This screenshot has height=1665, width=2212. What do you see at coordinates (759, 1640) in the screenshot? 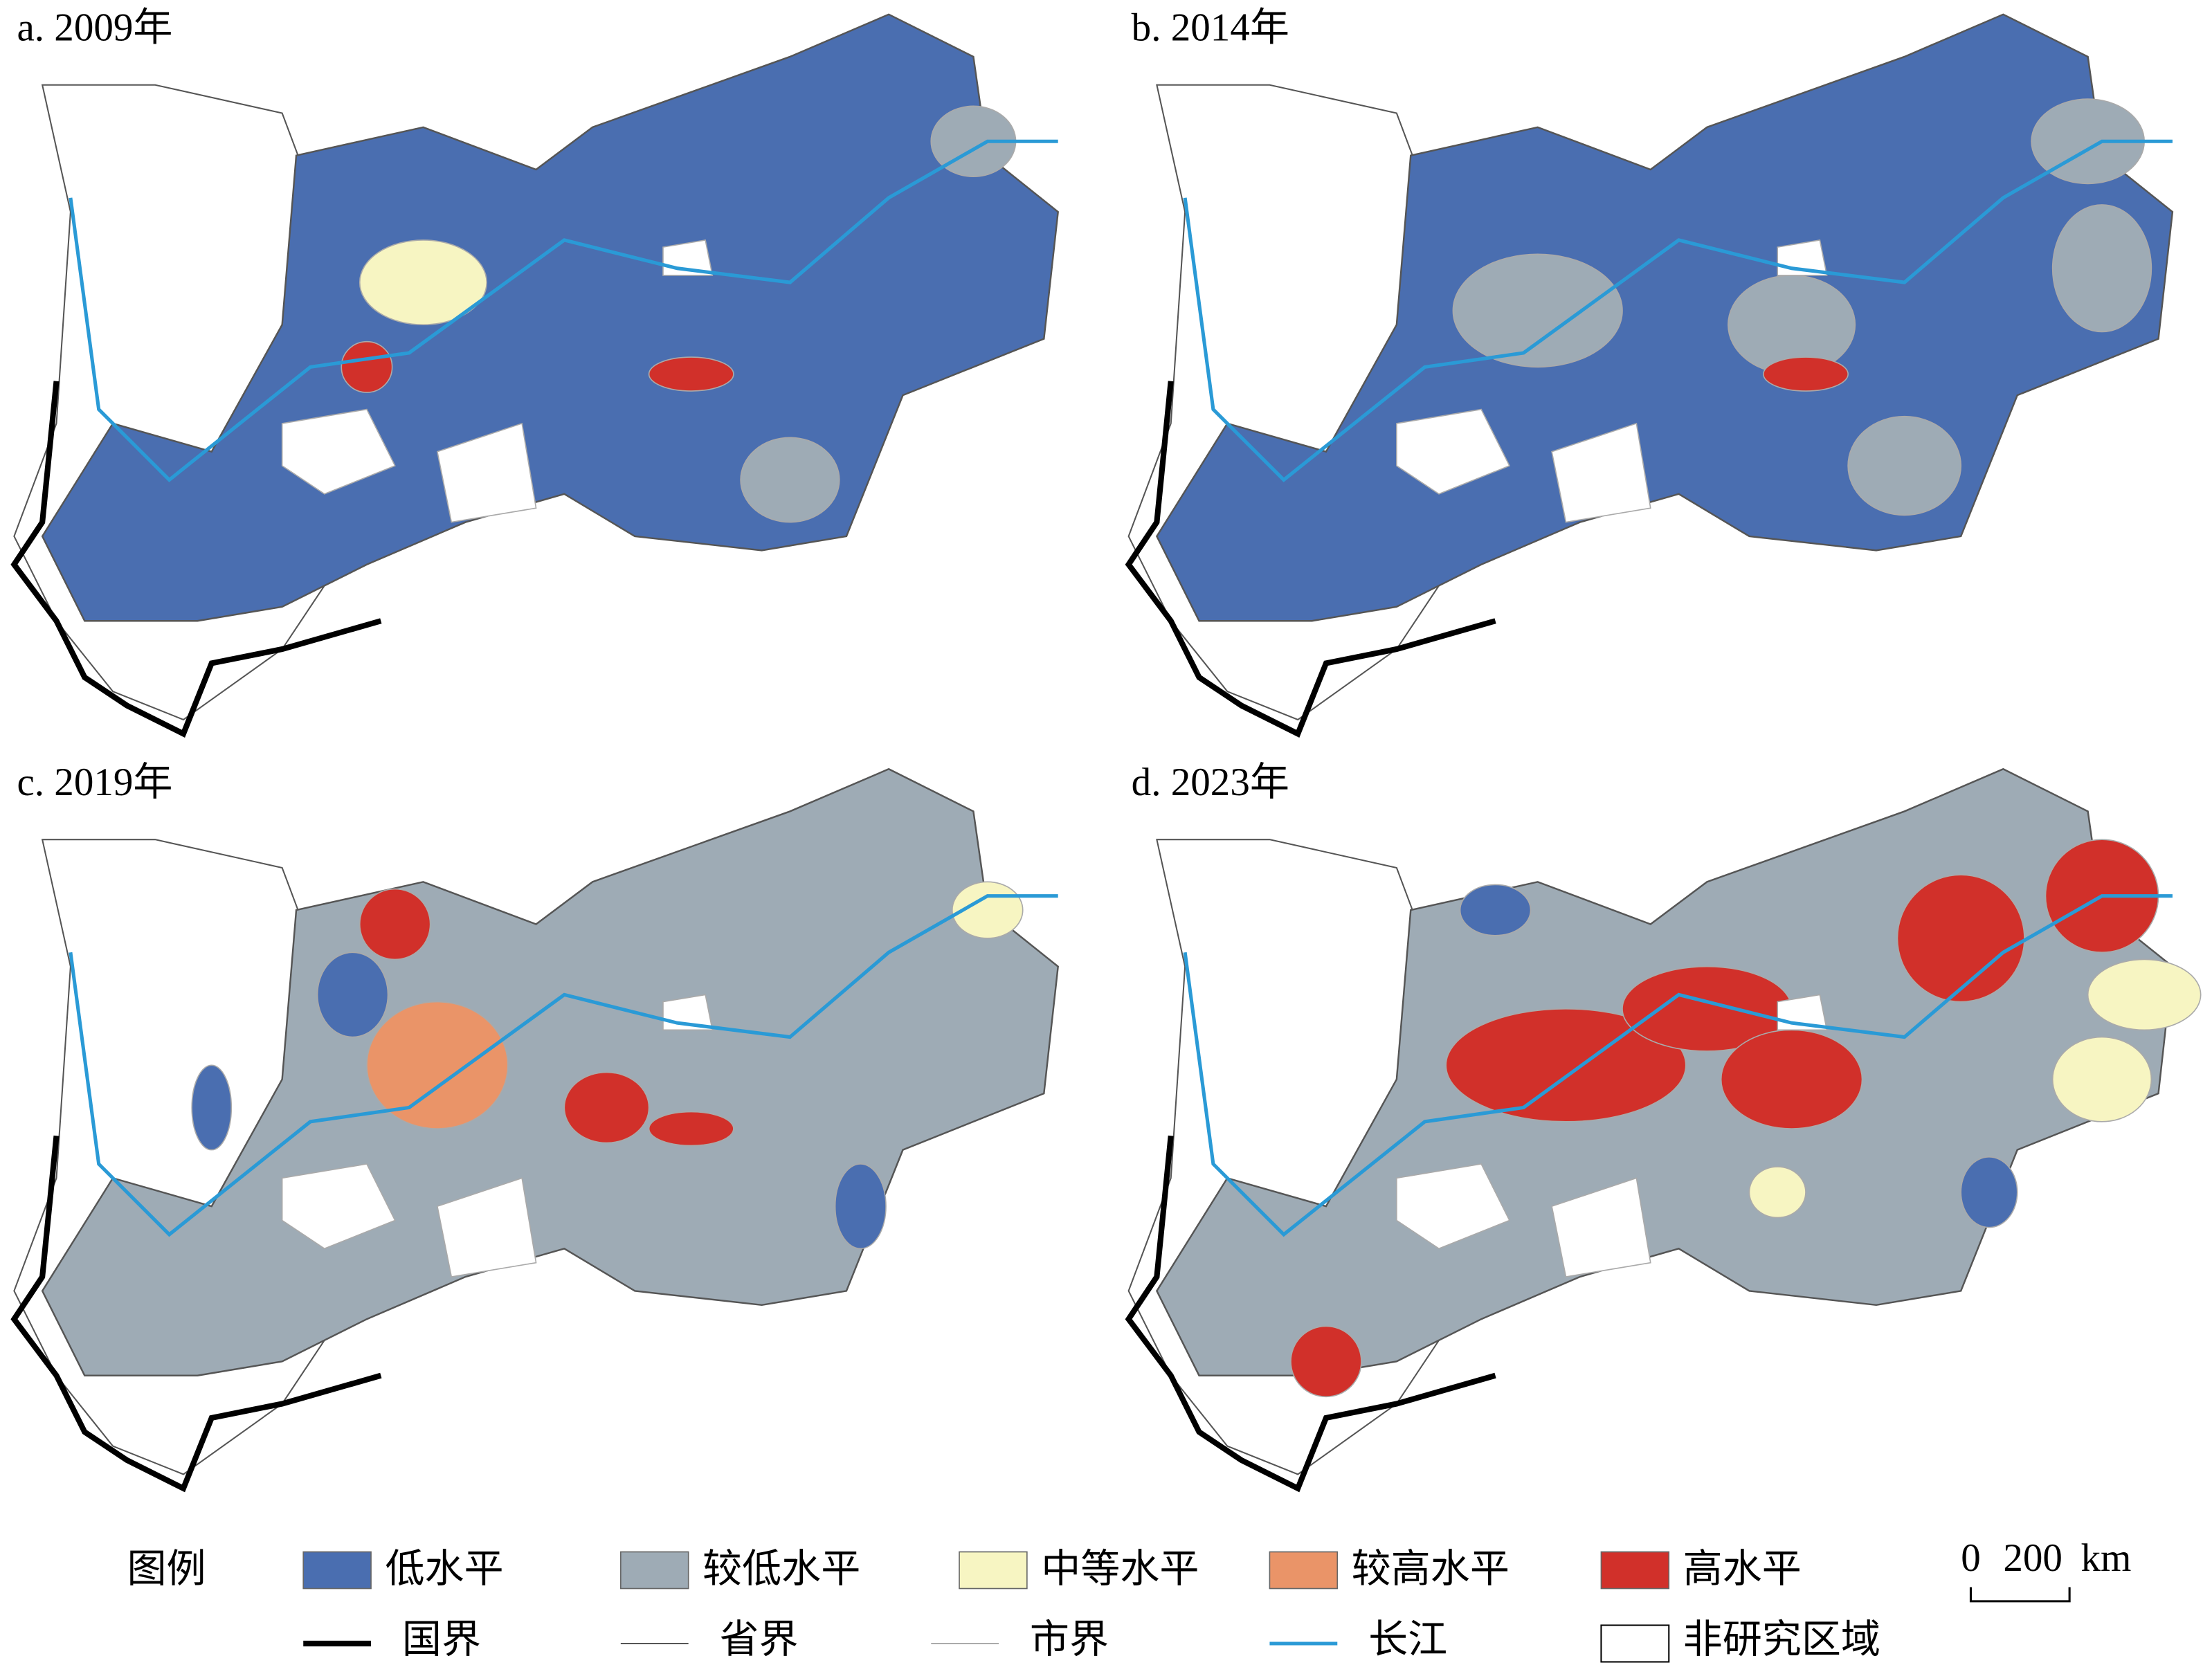
I see `legend-label: 省界` at bounding box center [759, 1640].